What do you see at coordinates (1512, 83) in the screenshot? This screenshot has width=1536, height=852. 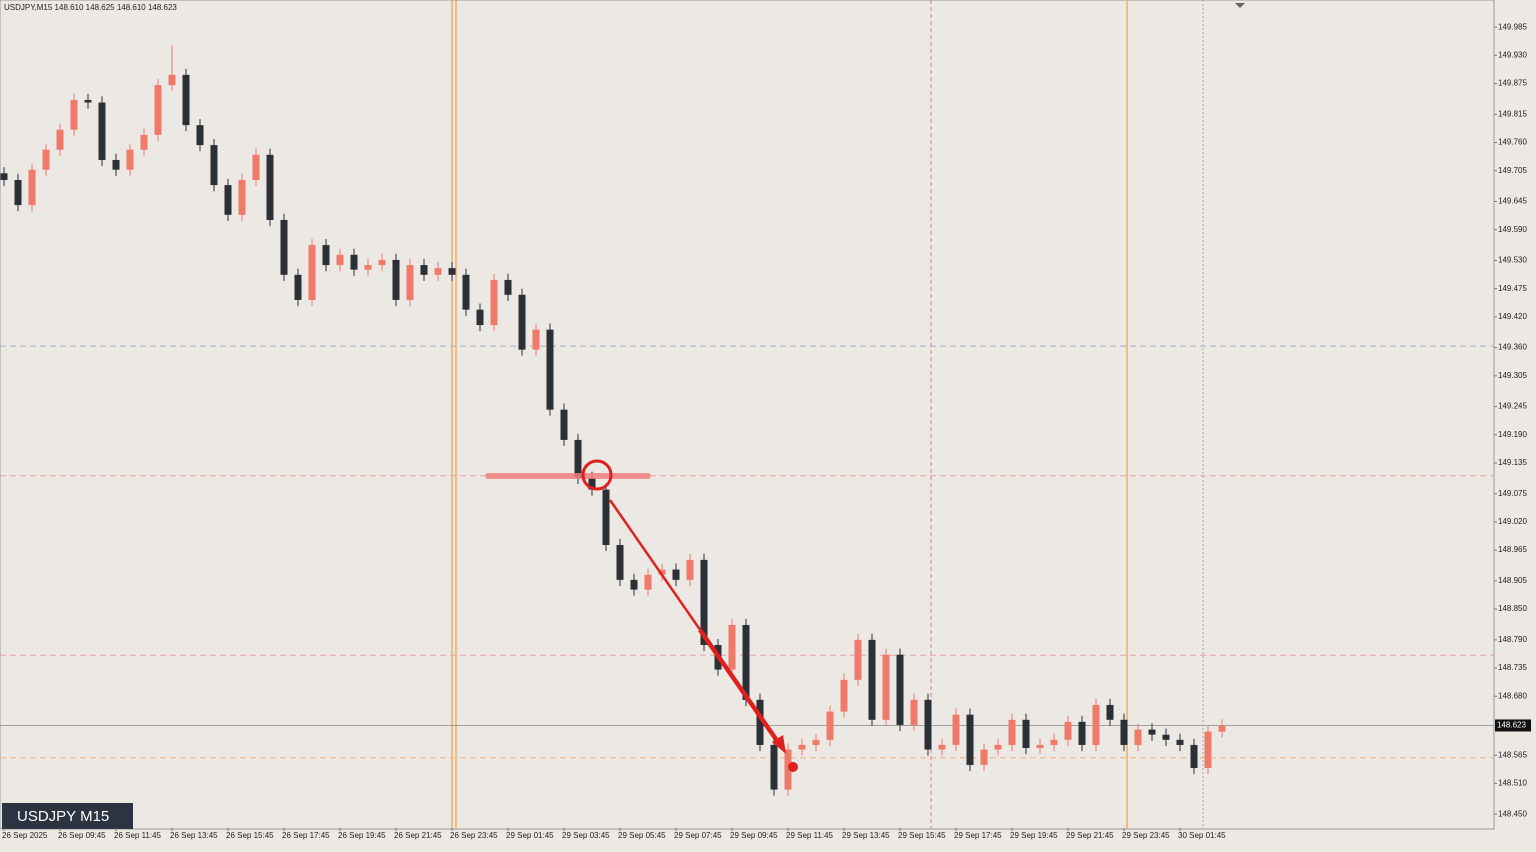 I see `y-tick-label: 149.875` at bounding box center [1512, 83].